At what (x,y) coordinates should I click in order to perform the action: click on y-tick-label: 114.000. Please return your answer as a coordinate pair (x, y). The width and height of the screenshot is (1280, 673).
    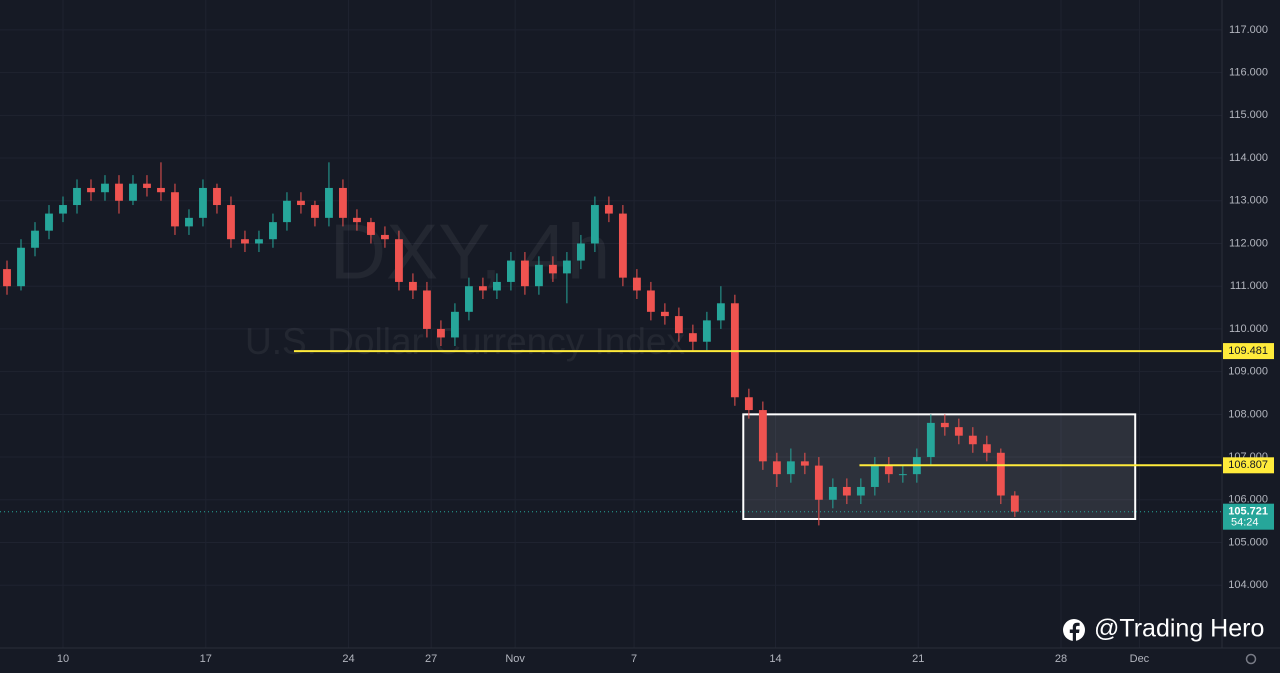
    Looking at the image, I should click on (1248, 158).